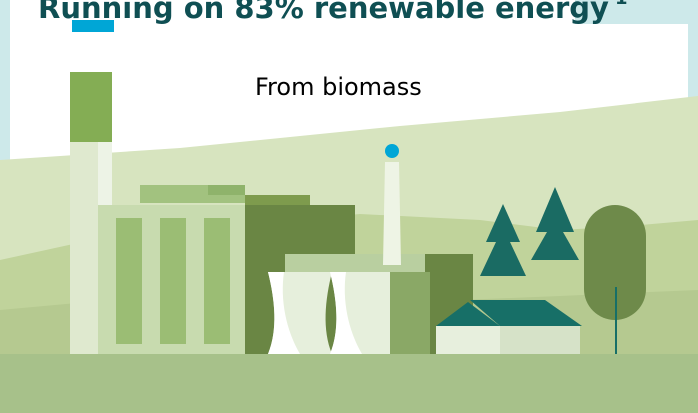  I want to click on page-title: Running on 83% renewable energy 1, so click(332, 14).